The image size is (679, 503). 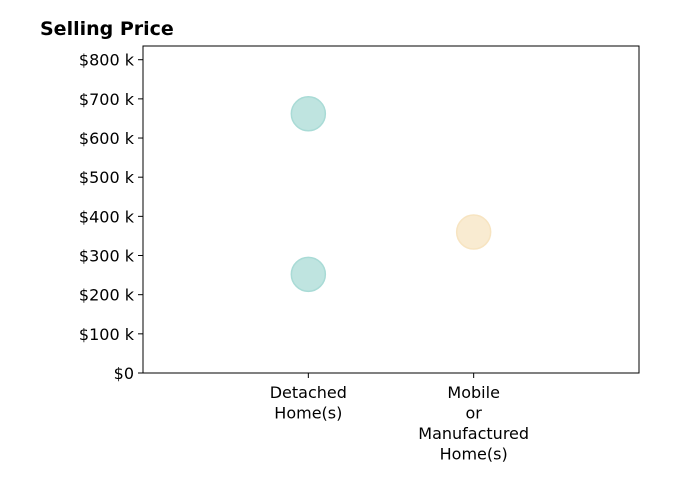 I want to click on x-tick-label: Mobile or Manufactured Home(s), so click(x=473, y=423).